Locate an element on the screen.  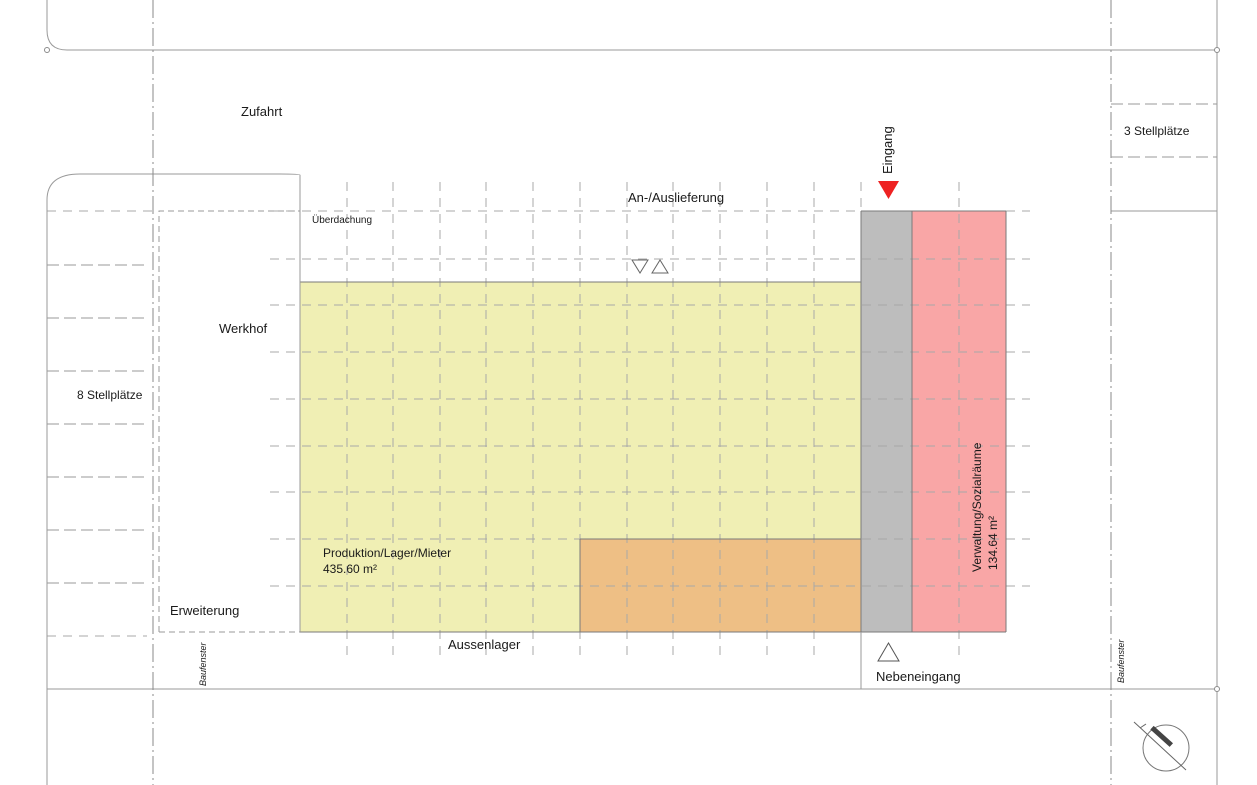
stellplaetze-left-label: 8 Stellplätze is located at coordinates (110, 395).